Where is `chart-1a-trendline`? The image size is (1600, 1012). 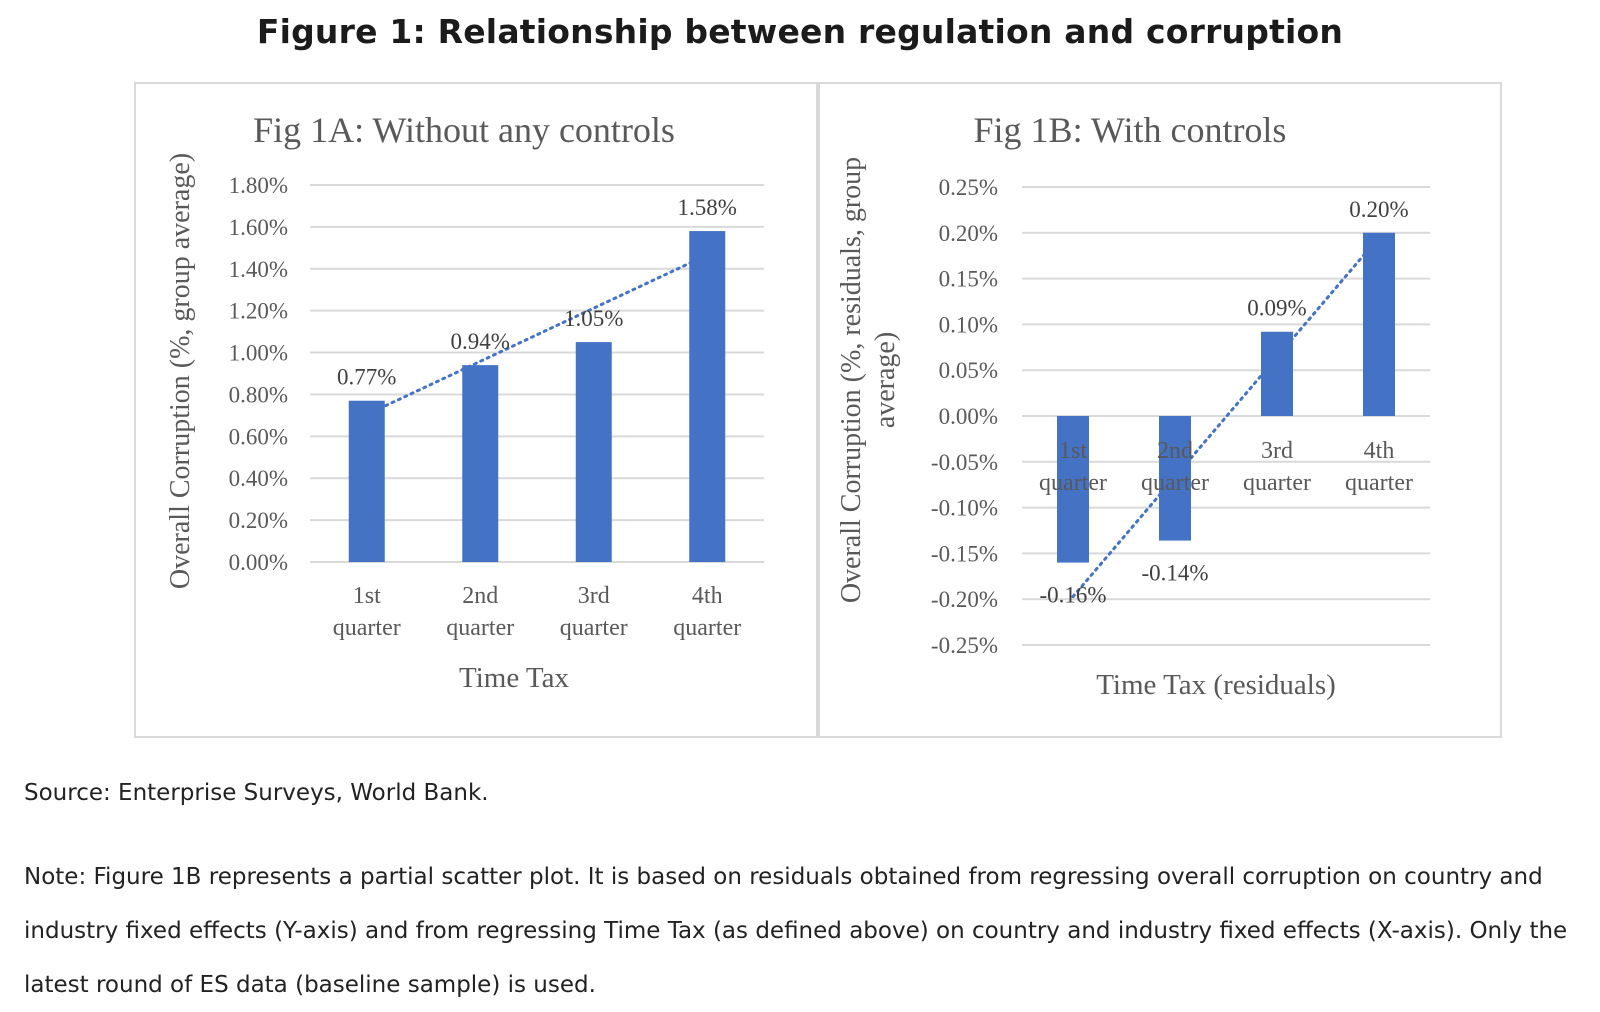
chart-1a-trendline is located at coordinates (537, 335).